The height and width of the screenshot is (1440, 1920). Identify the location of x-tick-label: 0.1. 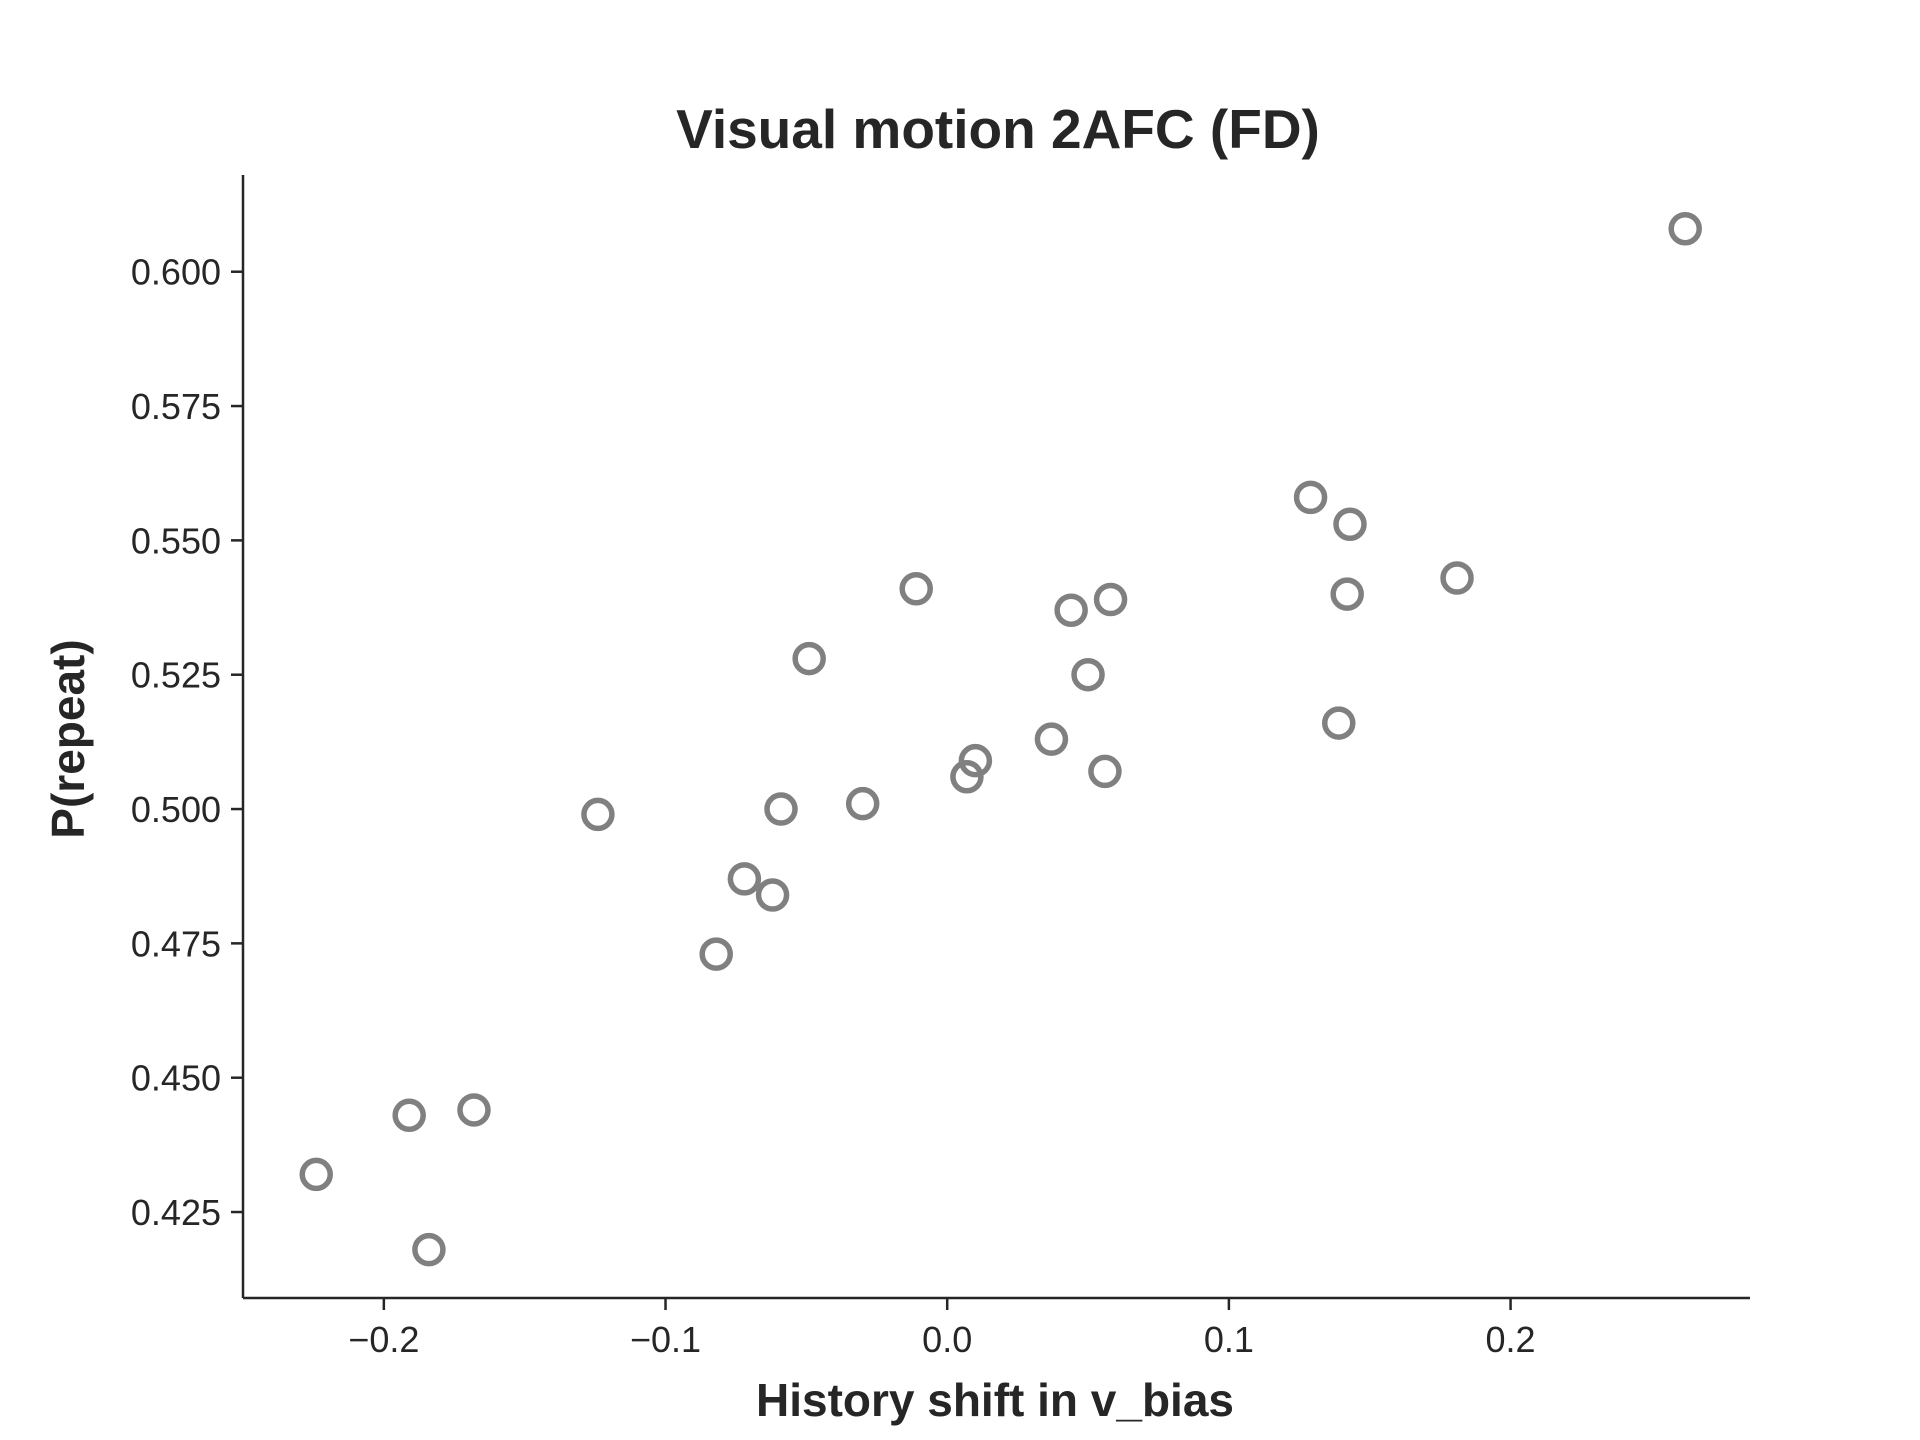
(1229, 1339).